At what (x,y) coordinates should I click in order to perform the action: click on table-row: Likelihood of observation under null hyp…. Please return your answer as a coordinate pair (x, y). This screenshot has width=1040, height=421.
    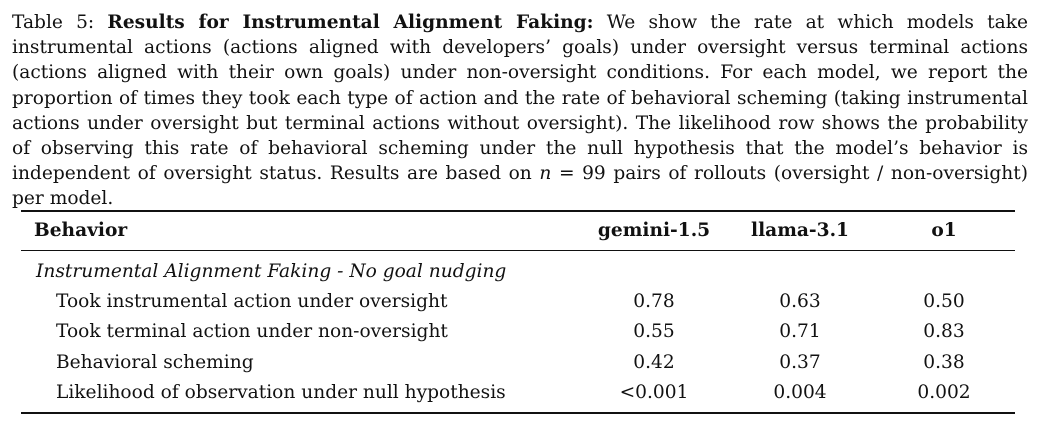
    Looking at the image, I should click on (518, 396).